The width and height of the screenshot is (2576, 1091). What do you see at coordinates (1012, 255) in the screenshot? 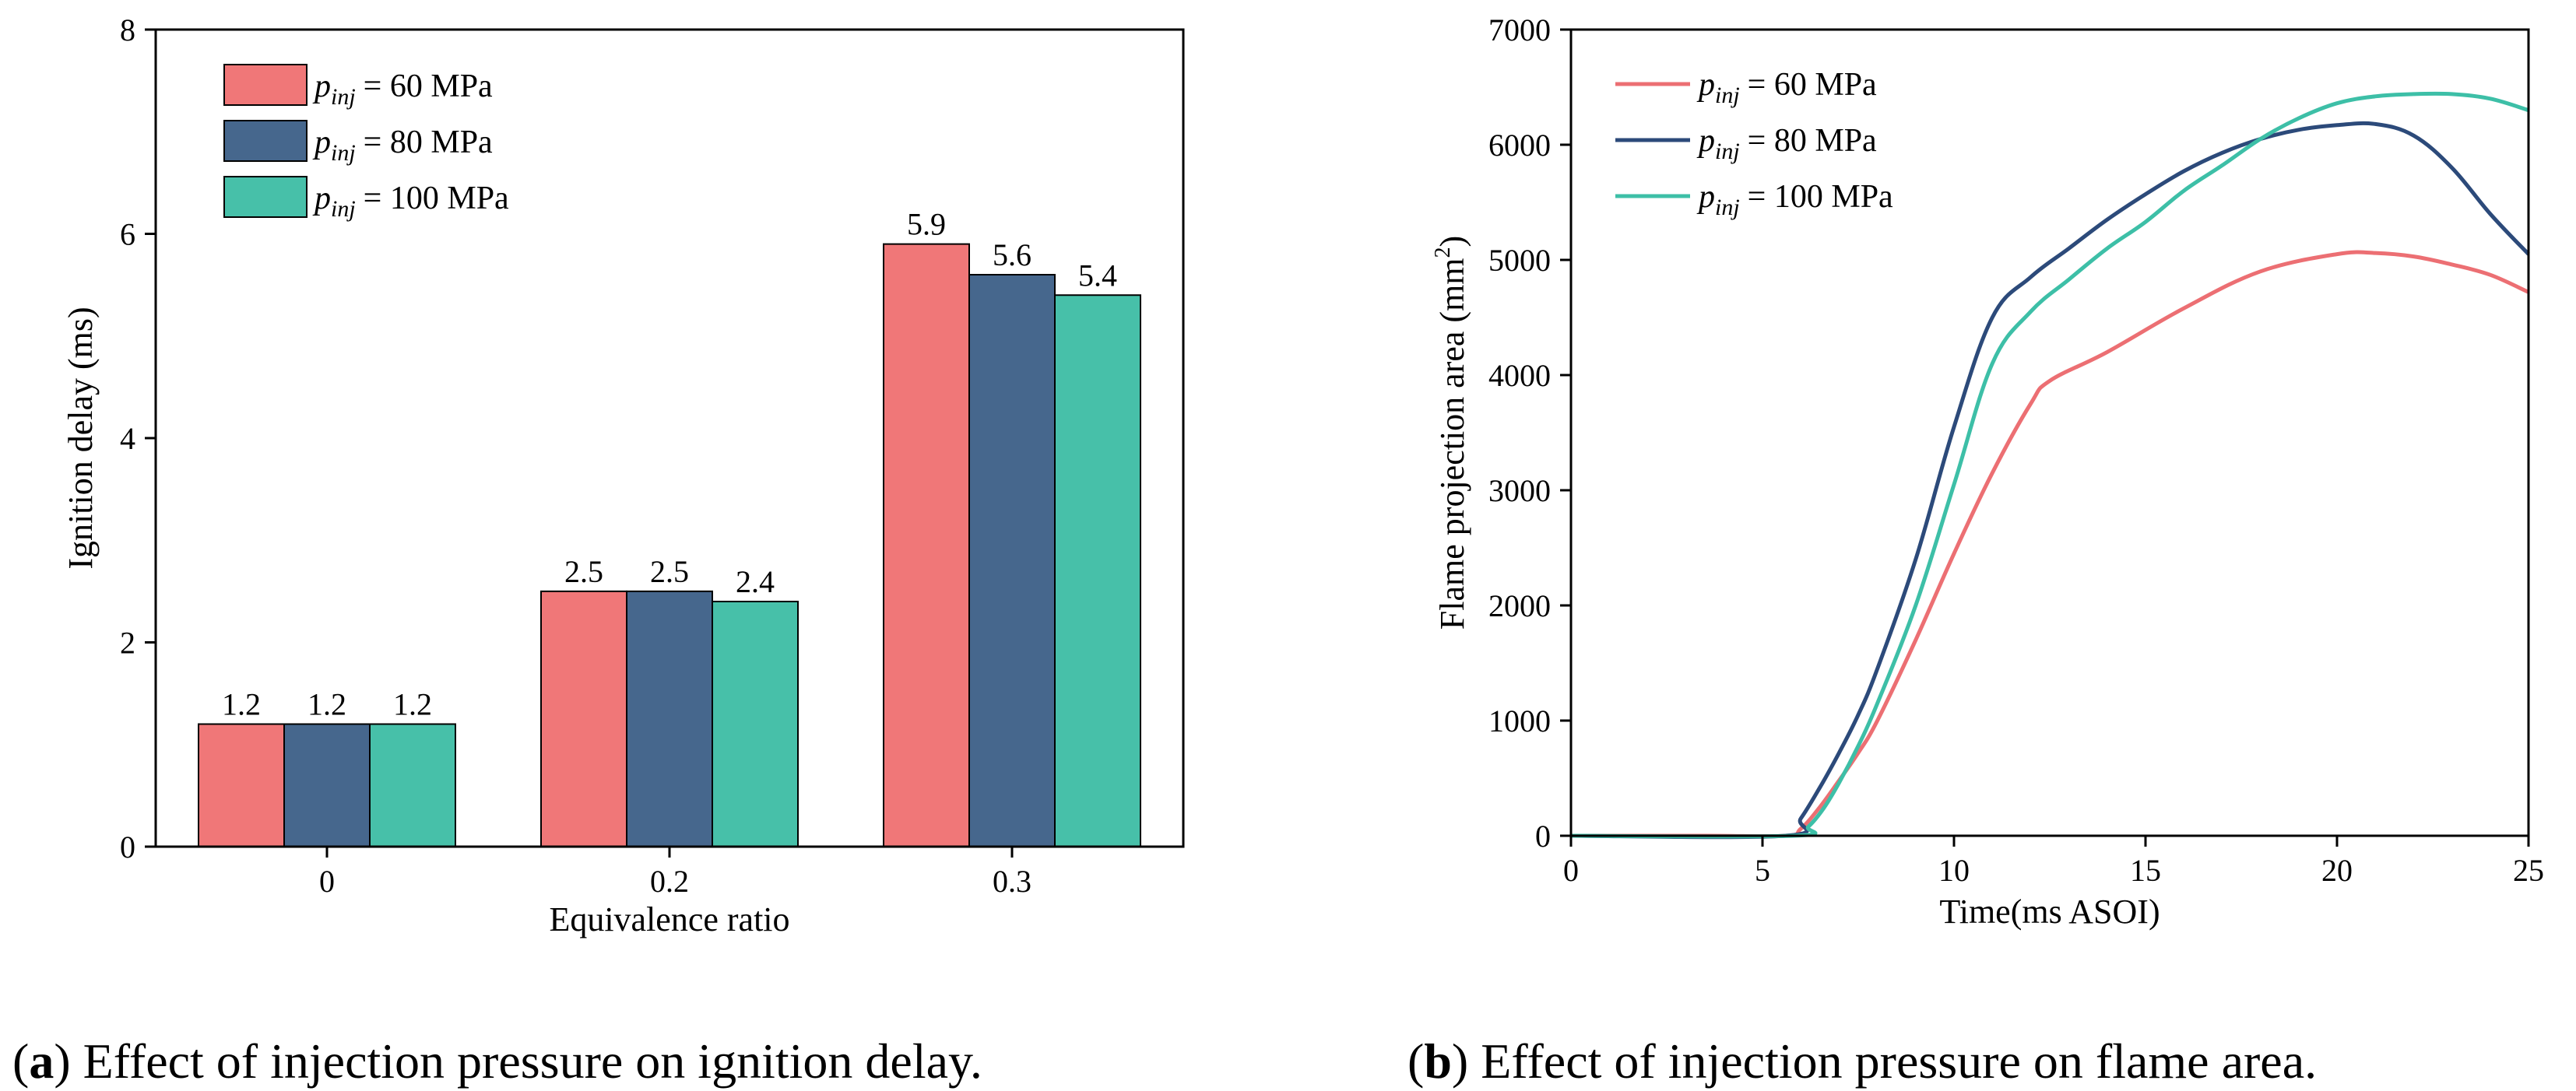
I see `data-label-1-2: 5.6` at bounding box center [1012, 255].